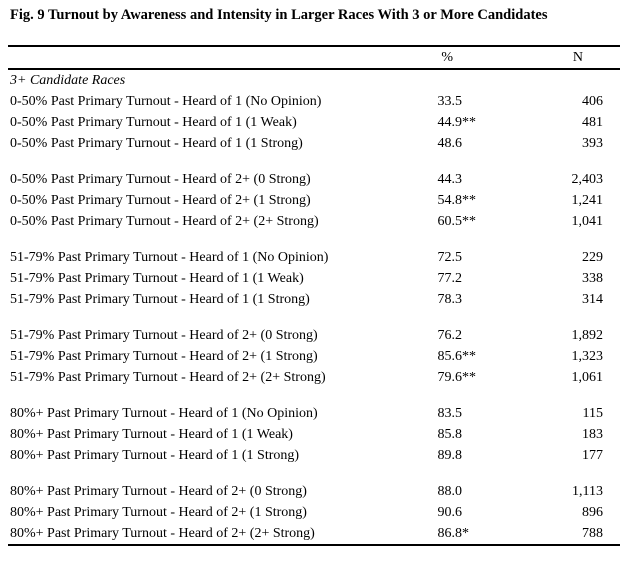 The width and height of the screenshot is (632, 567). What do you see at coordinates (450, 356) in the screenshot?
I see `percent-value: 85.6` at bounding box center [450, 356].